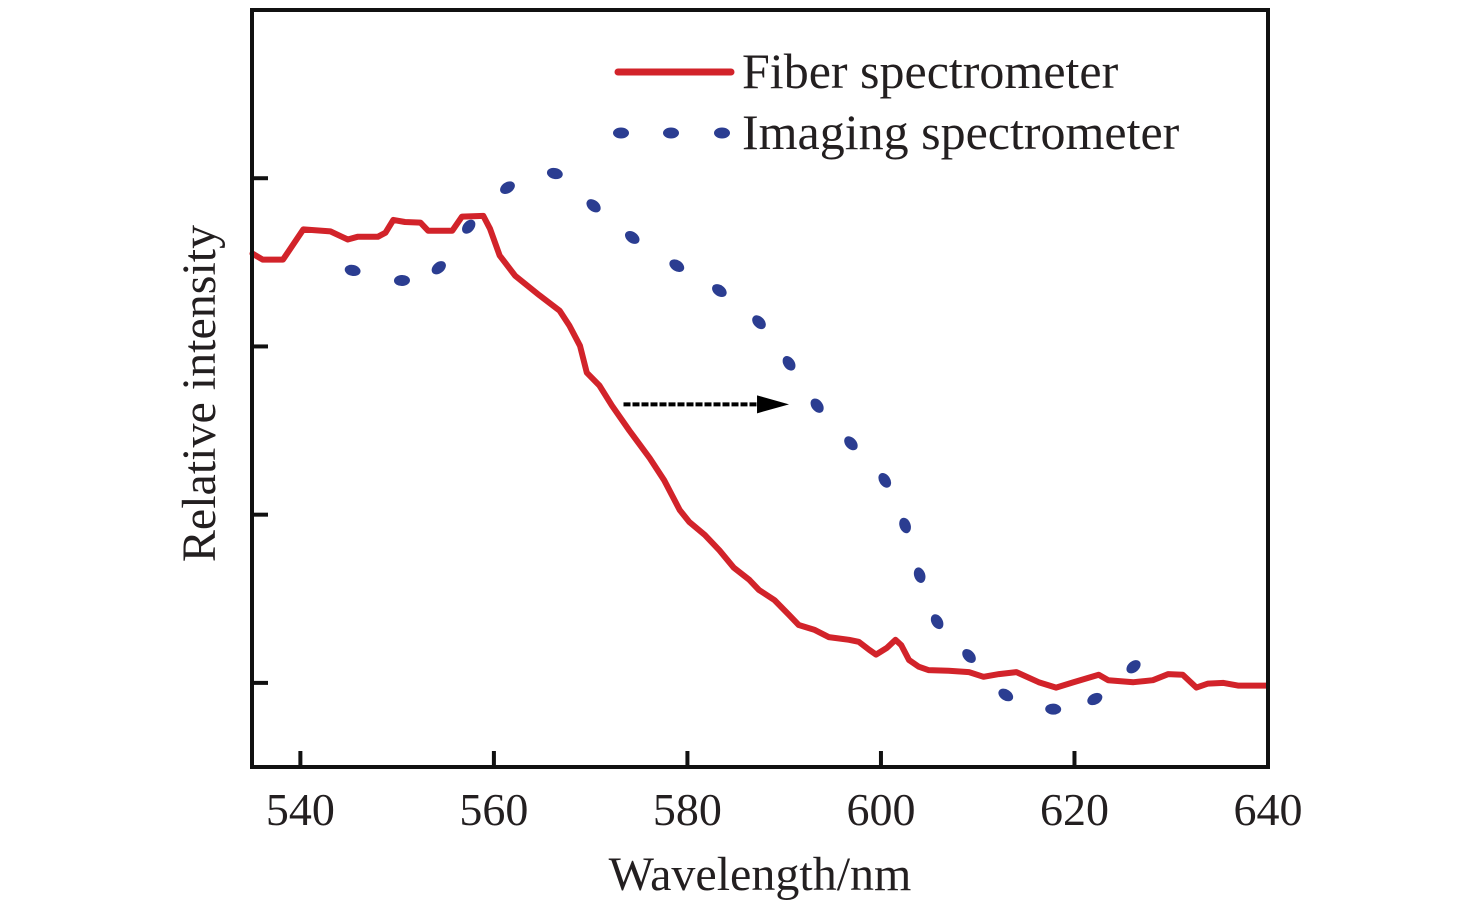 The image size is (1476, 909). What do you see at coordinates (706, 404) in the screenshot?
I see `annotation-layer` at bounding box center [706, 404].